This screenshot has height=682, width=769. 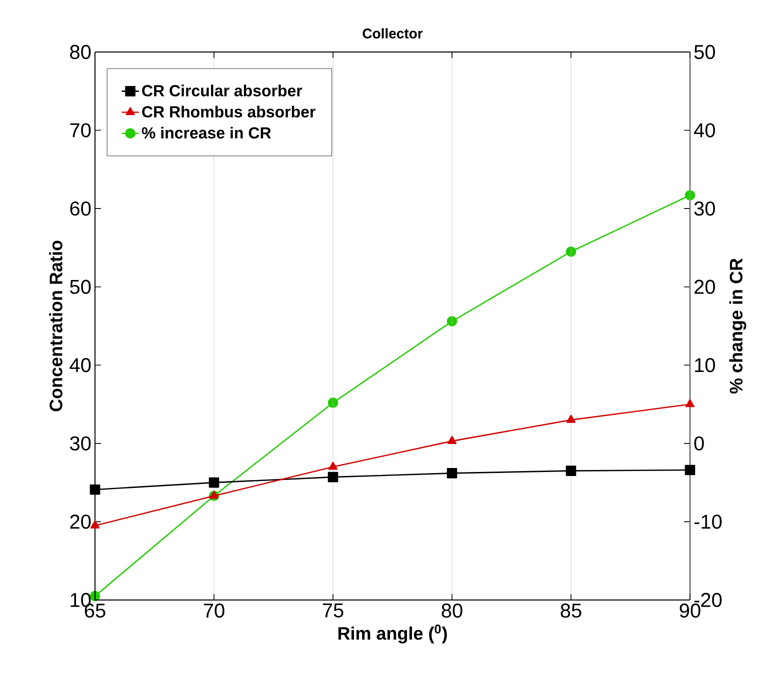 What do you see at coordinates (708, 521) in the screenshot?
I see `y2-tick-label: -10` at bounding box center [708, 521].